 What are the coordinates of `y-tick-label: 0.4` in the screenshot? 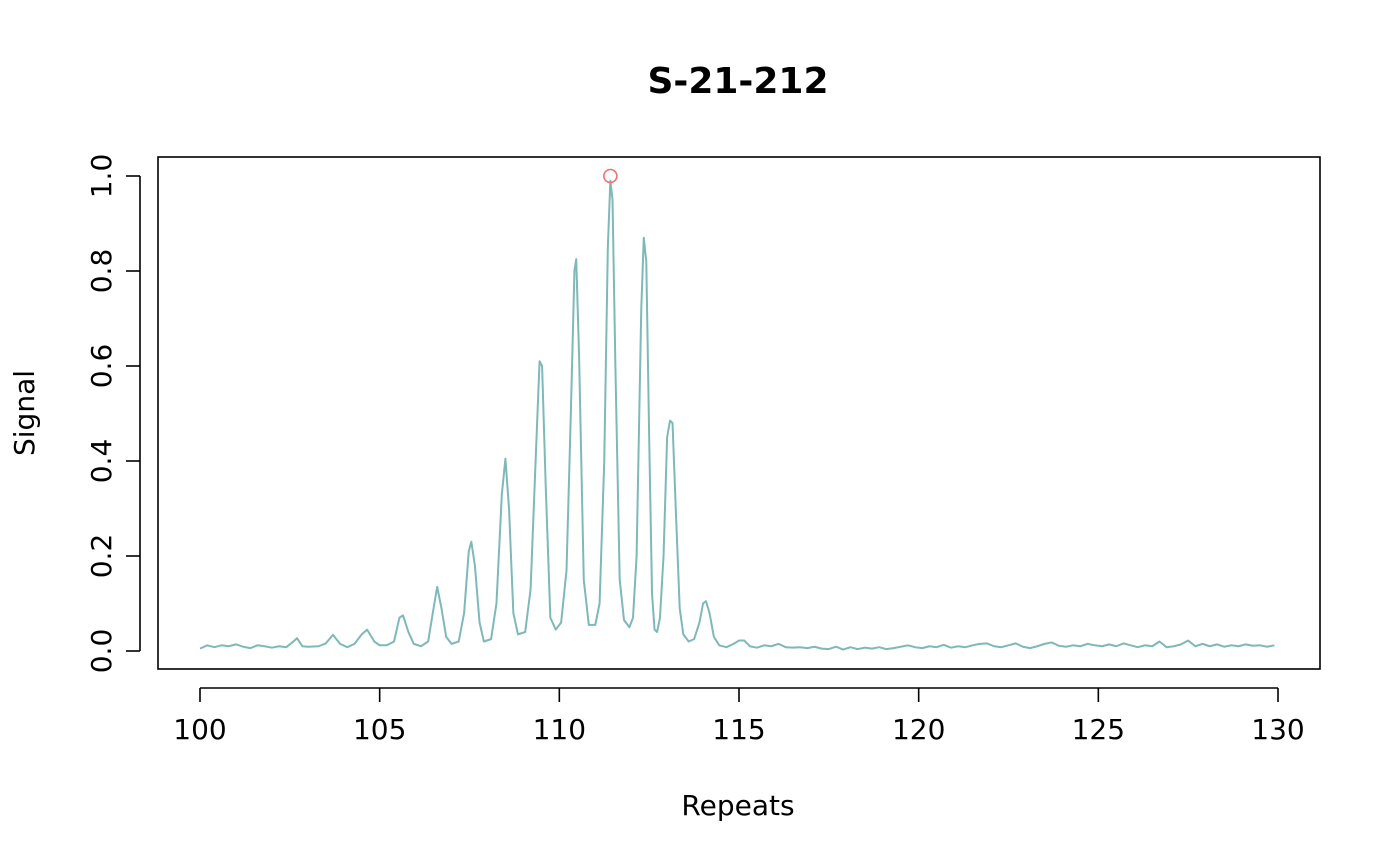 It's located at (101, 461).